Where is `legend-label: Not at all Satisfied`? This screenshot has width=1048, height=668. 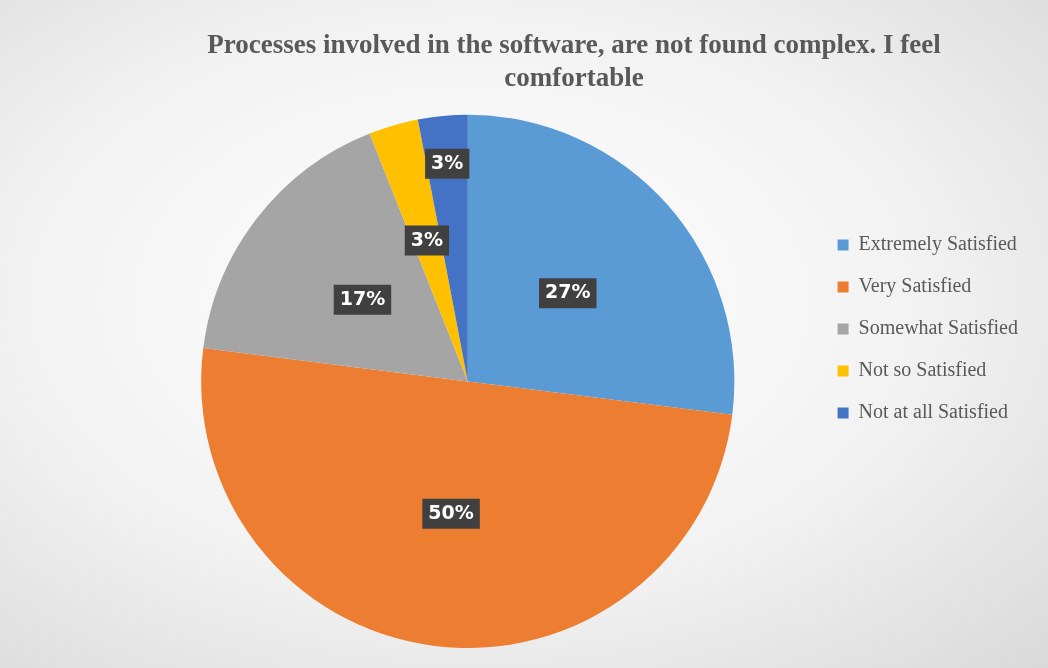 legend-label: Not at all Satisfied is located at coordinates (933, 411).